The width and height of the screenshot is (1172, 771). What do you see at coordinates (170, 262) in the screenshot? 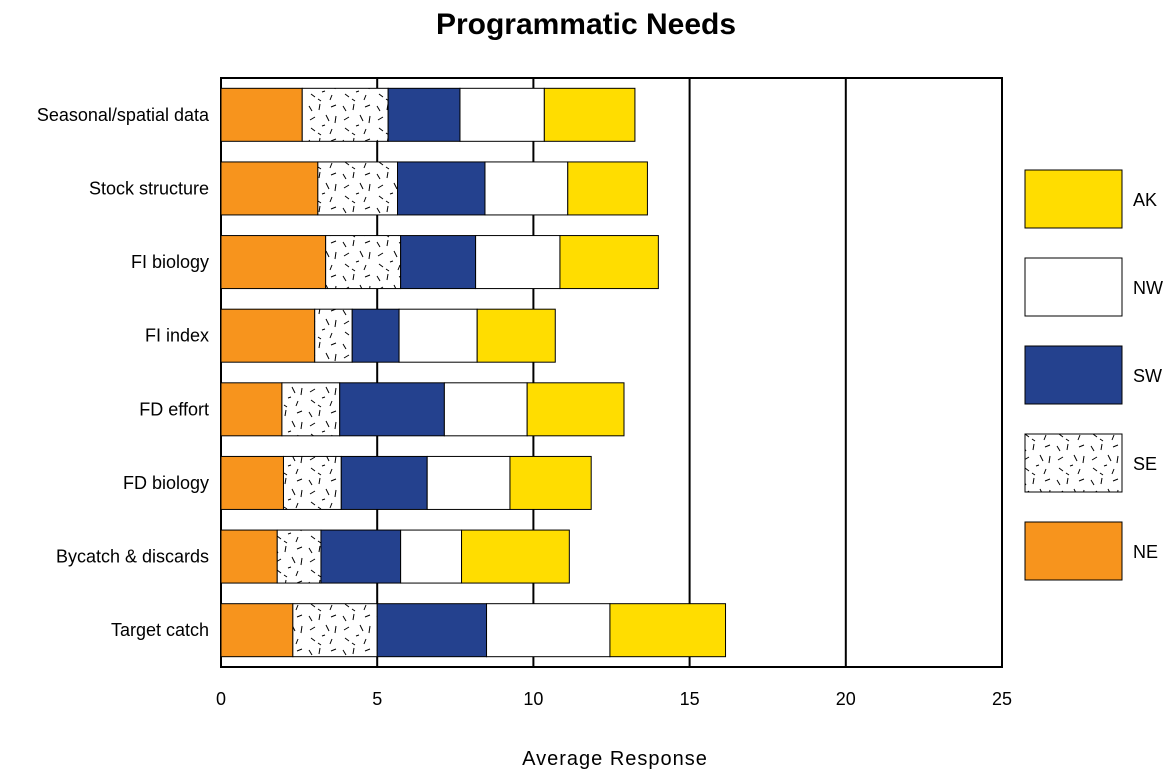
I see `category-label: FI biology` at bounding box center [170, 262].